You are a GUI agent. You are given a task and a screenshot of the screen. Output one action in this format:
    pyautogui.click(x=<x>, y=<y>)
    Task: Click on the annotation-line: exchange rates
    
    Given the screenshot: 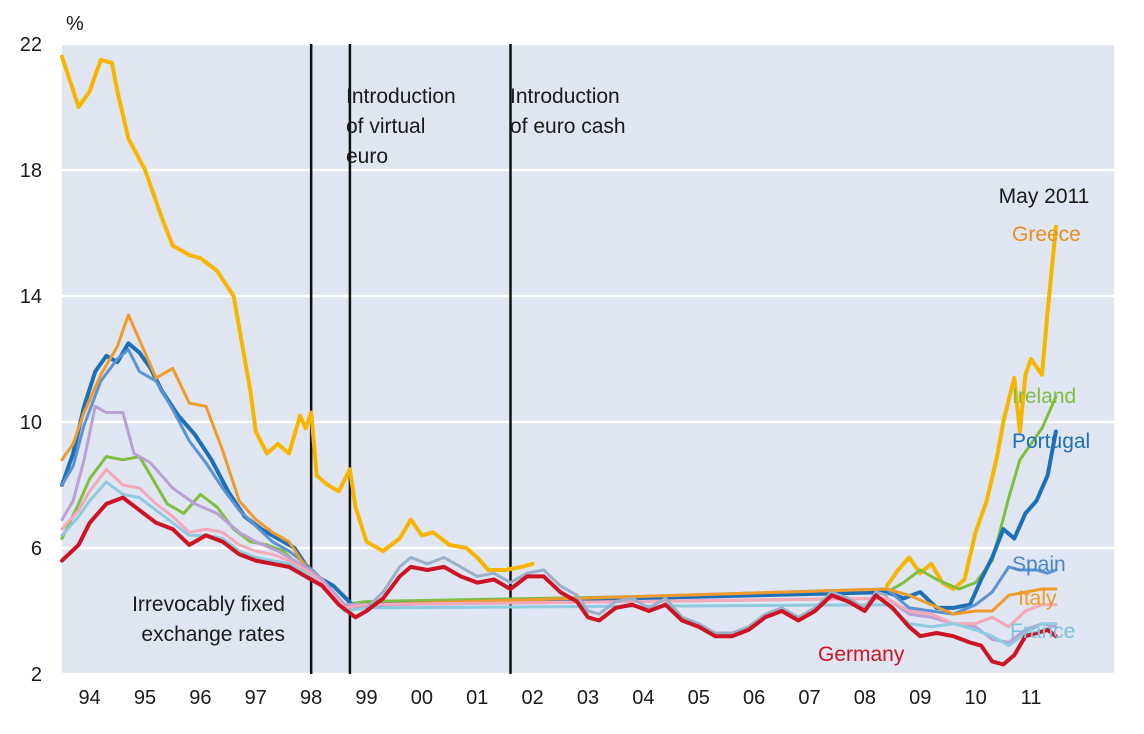 What is the action you would take?
    pyautogui.click(x=213, y=634)
    